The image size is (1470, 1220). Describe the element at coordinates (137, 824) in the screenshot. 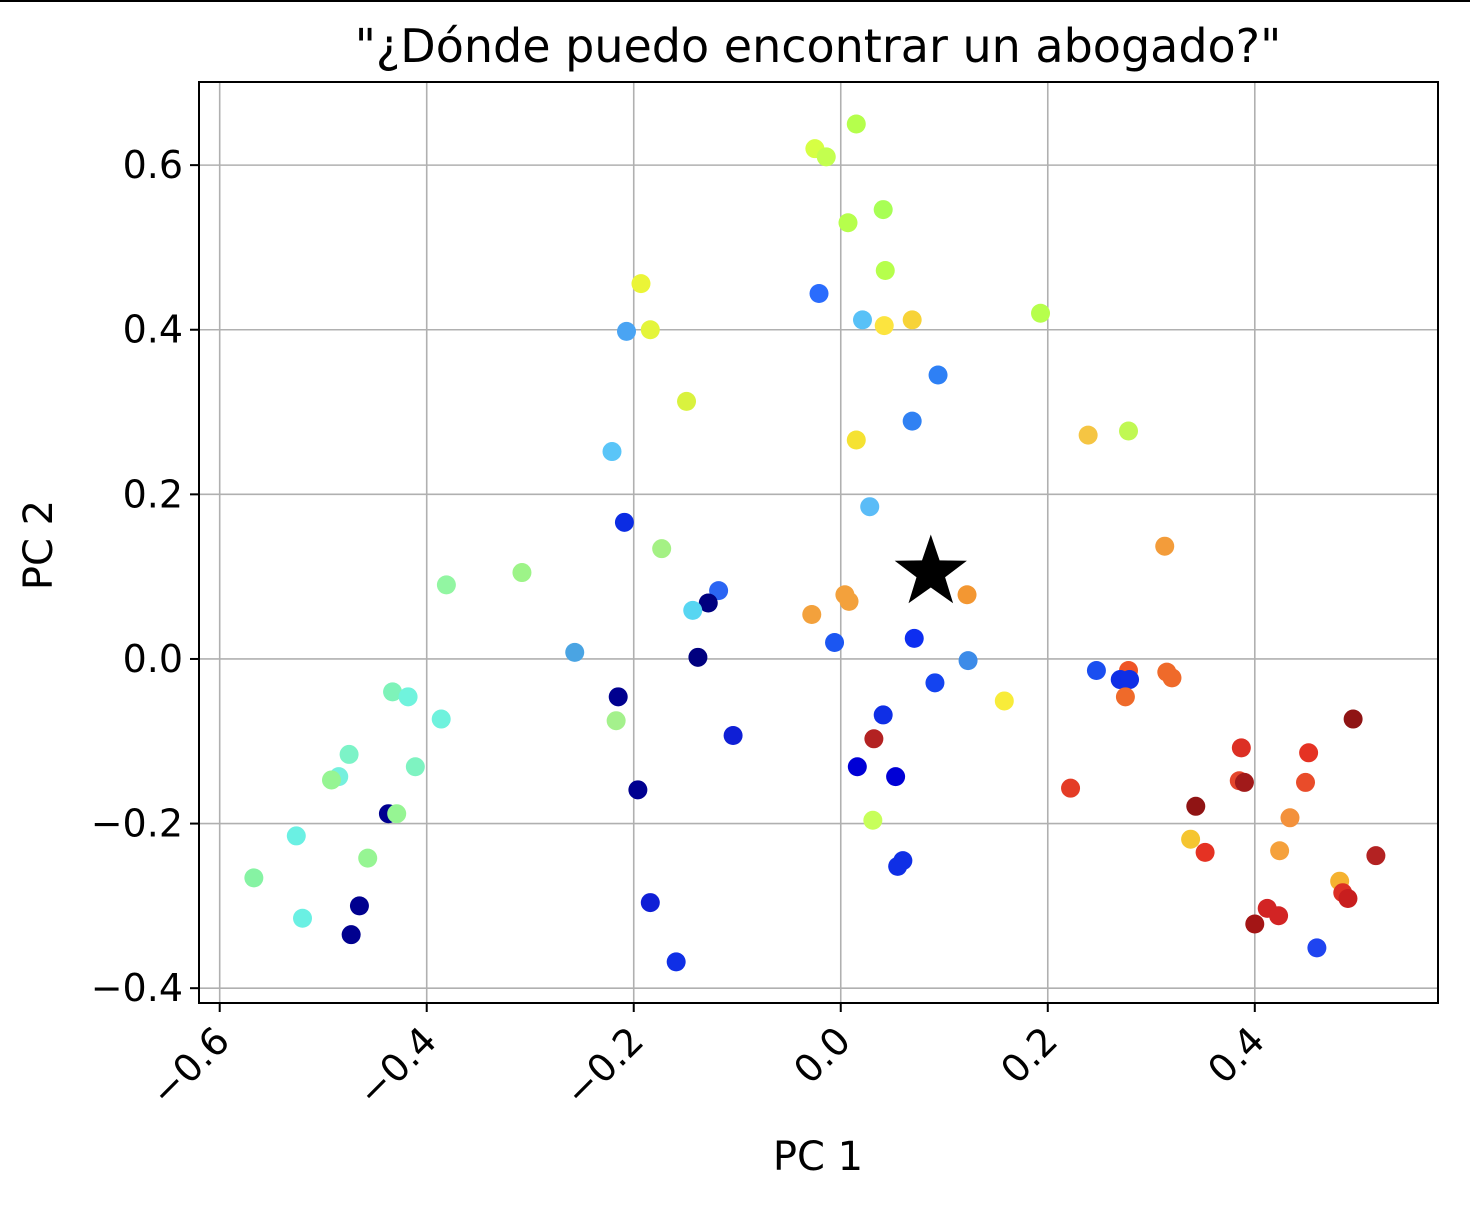

I see `y-tick-label: −0.2` at that location.